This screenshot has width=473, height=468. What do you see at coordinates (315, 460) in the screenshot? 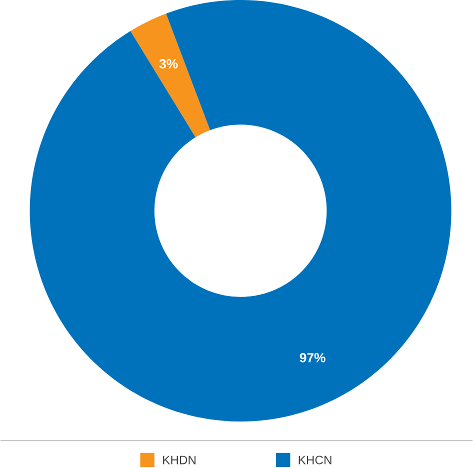
I see `legend-label: KHCN` at bounding box center [315, 460].